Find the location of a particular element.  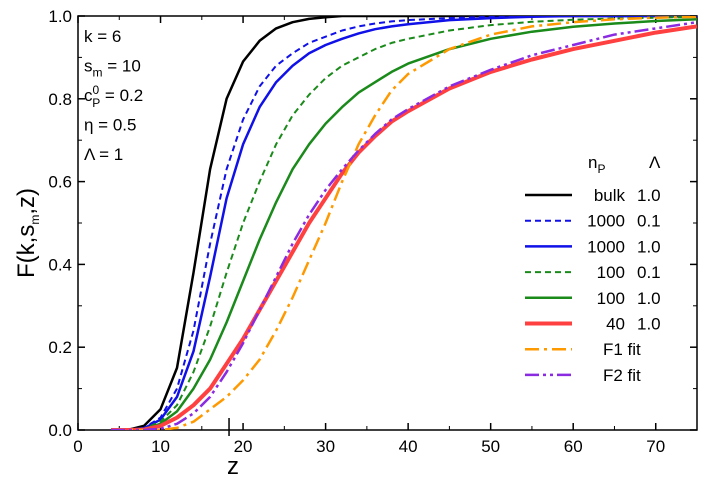

y-tick-label: 1.0 is located at coordinates (60, 16).